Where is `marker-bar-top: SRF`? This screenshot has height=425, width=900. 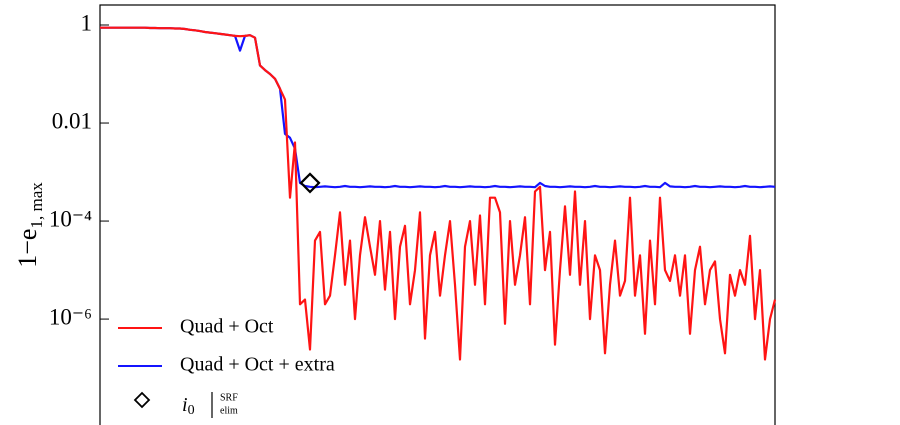
marker-bar-top: SRF is located at coordinates (229, 397).